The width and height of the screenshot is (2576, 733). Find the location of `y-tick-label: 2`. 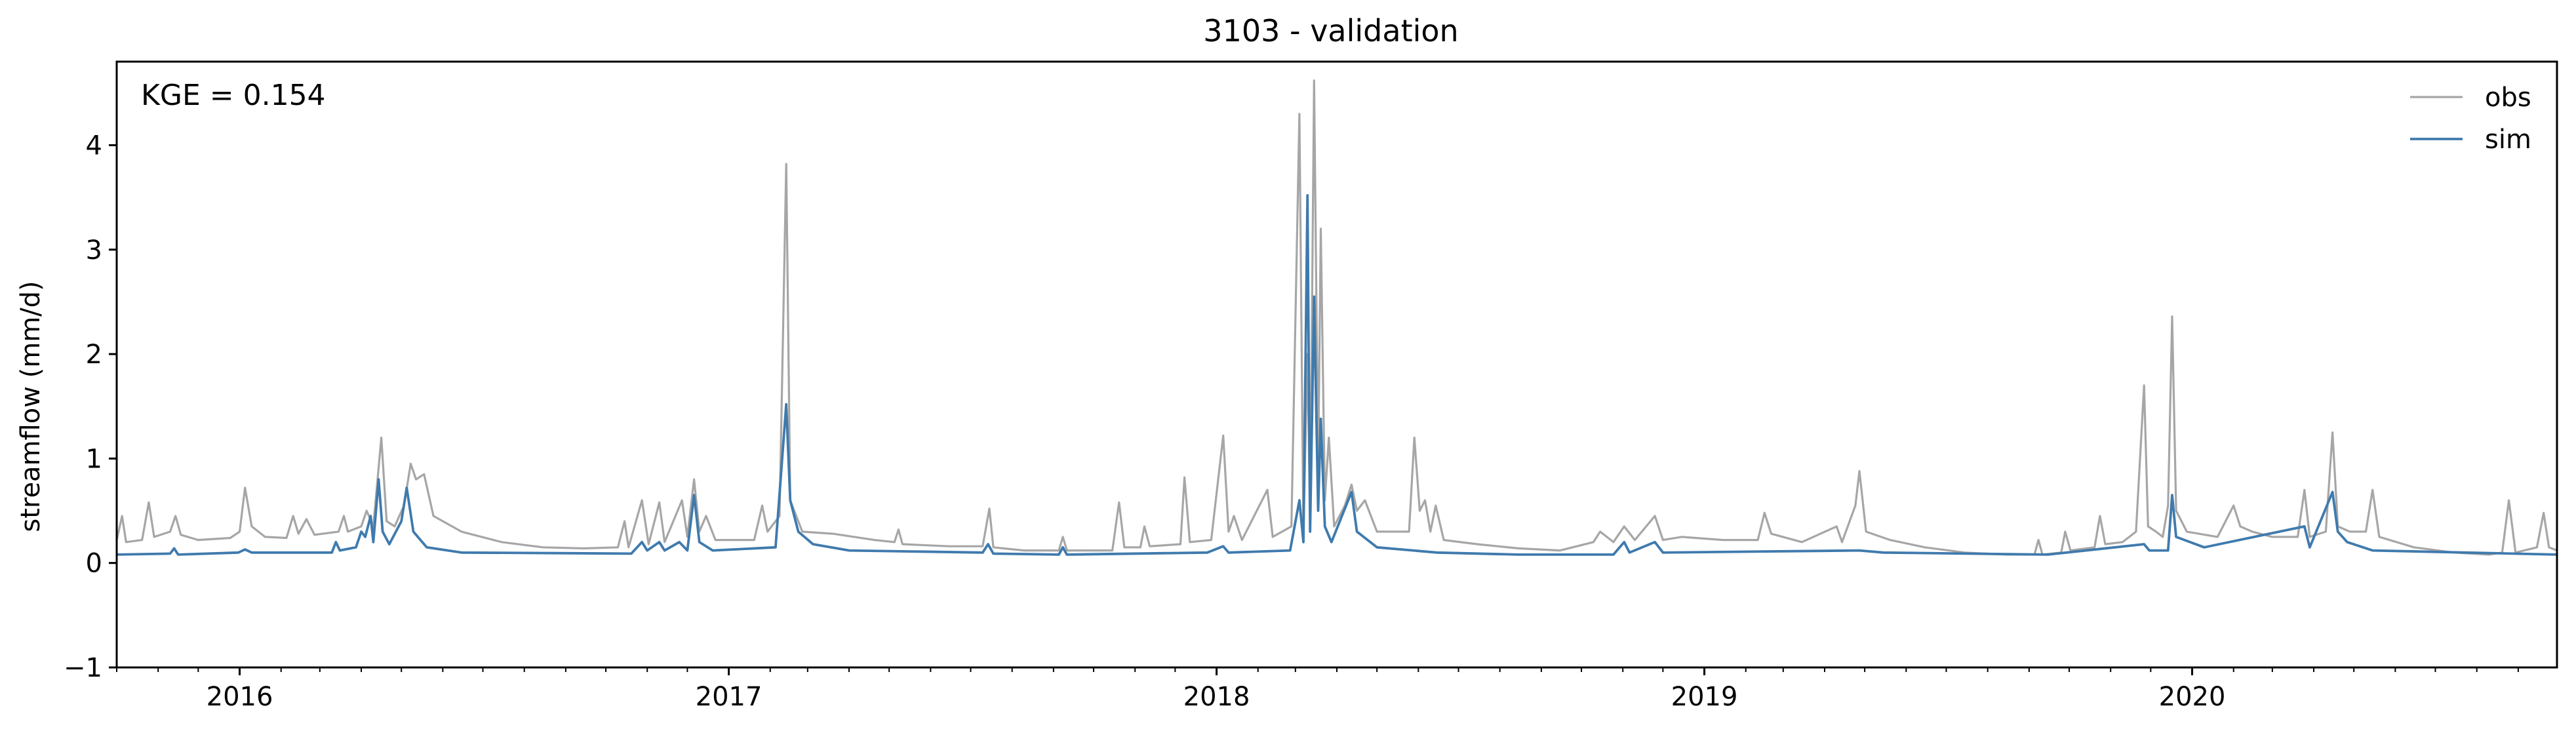

y-tick-label: 2 is located at coordinates (94, 355).